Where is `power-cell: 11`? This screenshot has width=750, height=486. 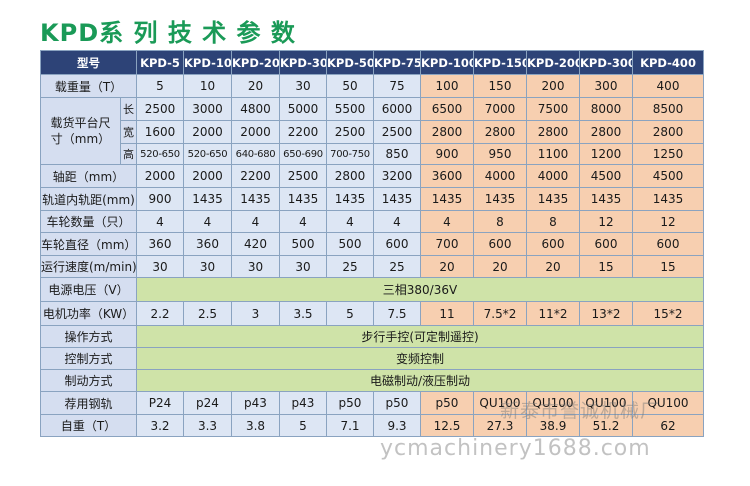 power-cell: 11 is located at coordinates (447, 313).